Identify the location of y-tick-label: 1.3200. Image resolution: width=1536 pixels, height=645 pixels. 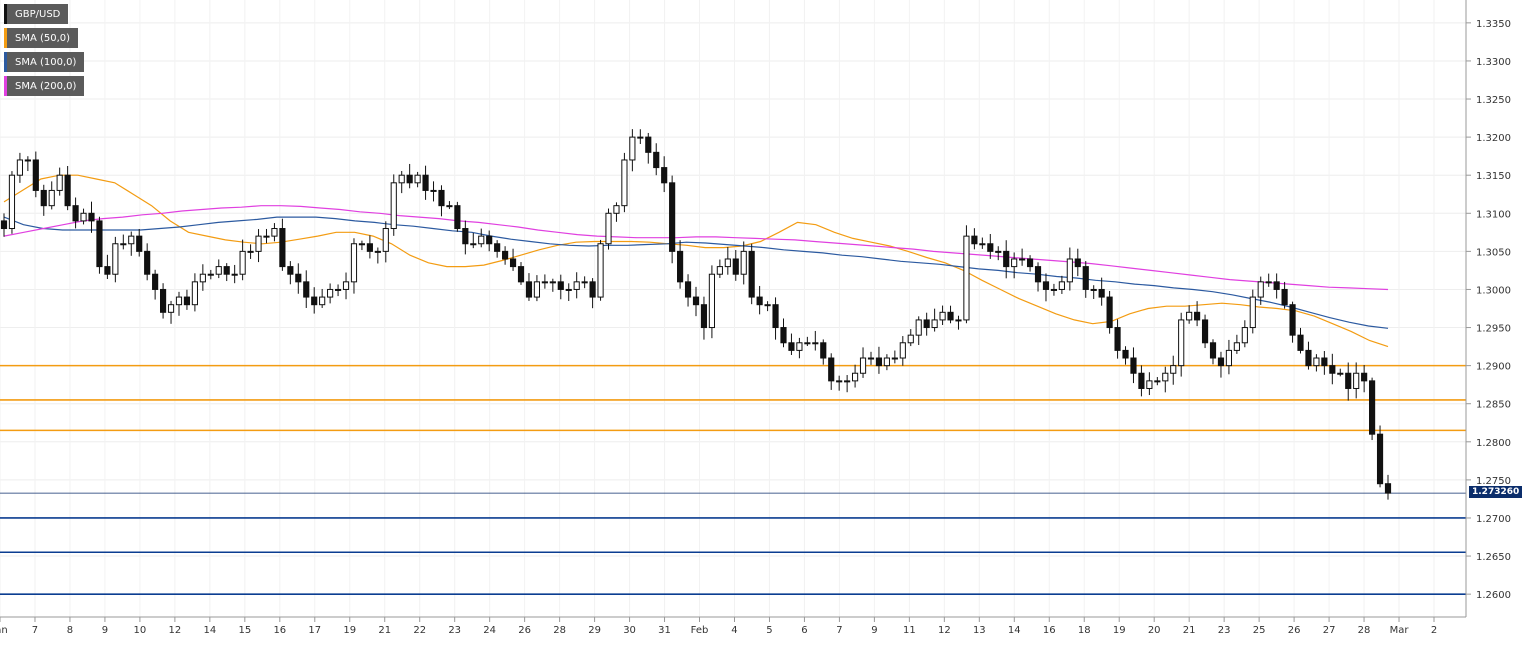
(1493, 138).